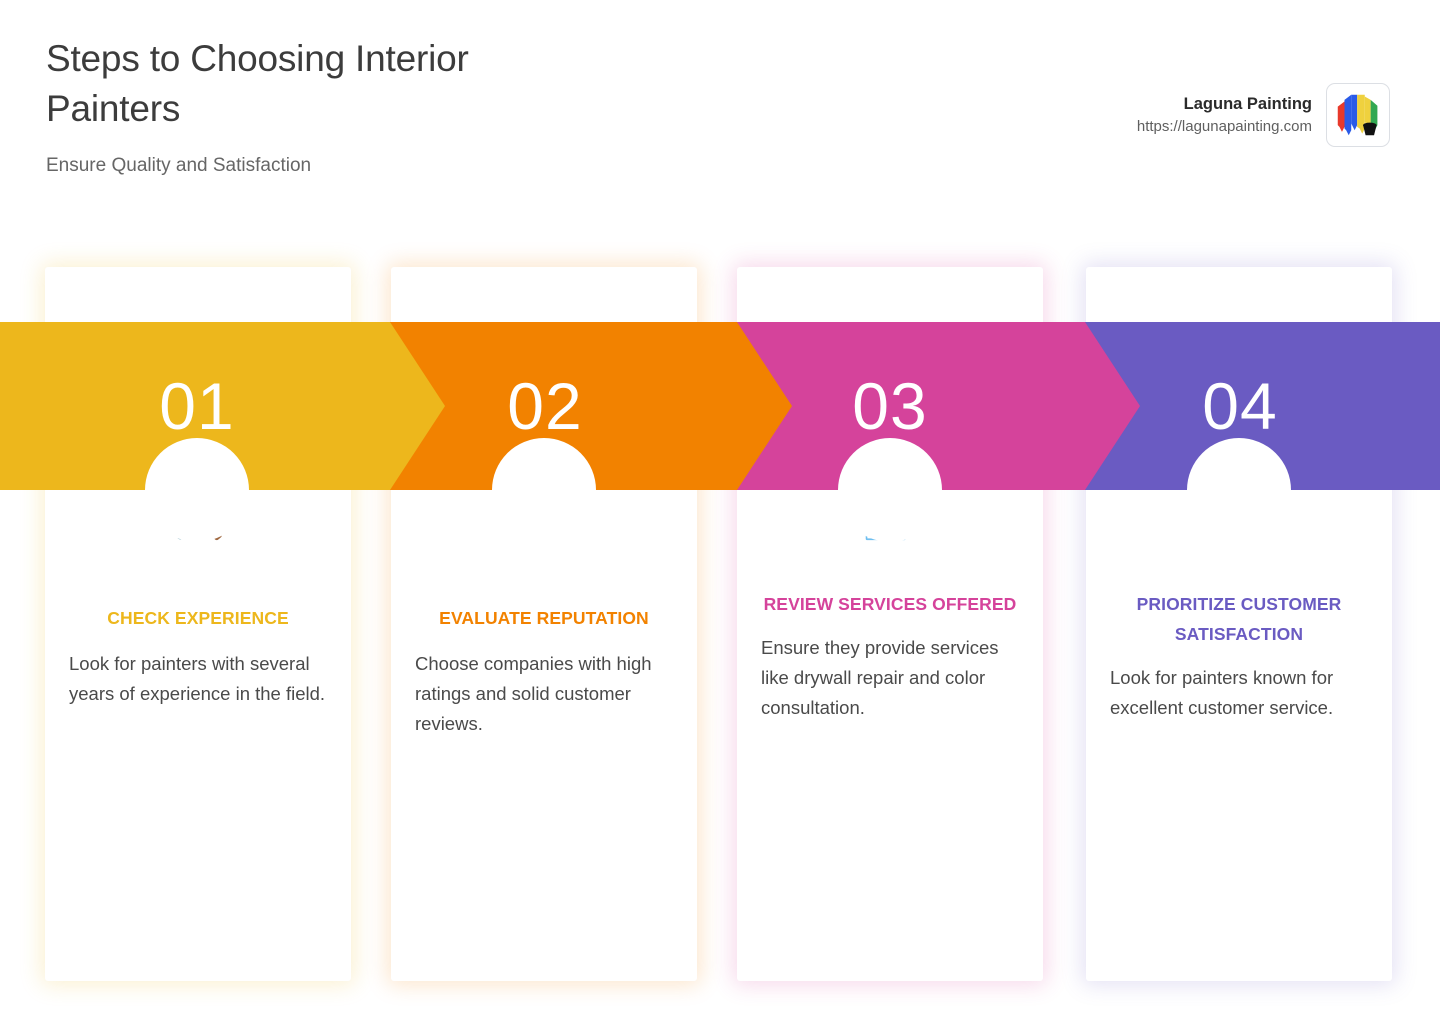 The width and height of the screenshot is (1440, 1024). What do you see at coordinates (257, 83) in the screenshot?
I see `page-title: Steps to Choosing Interior Painters` at bounding box center [257, 83].